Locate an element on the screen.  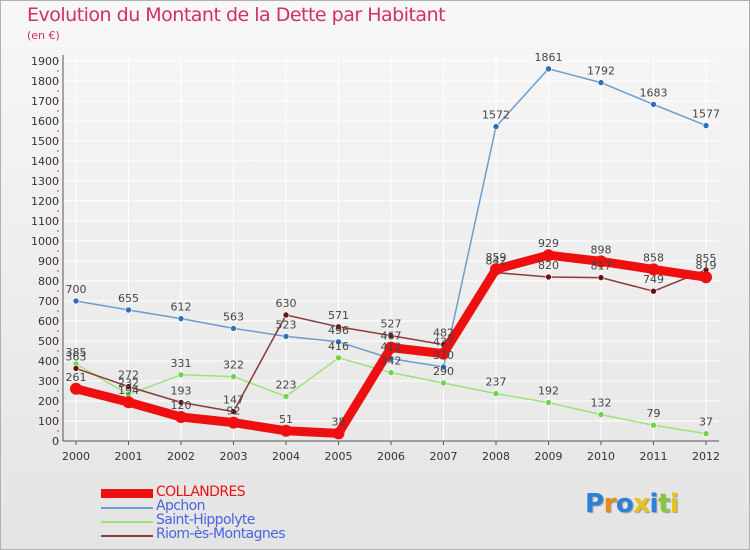
data-label: 79 is located at coordinates (654, 413).